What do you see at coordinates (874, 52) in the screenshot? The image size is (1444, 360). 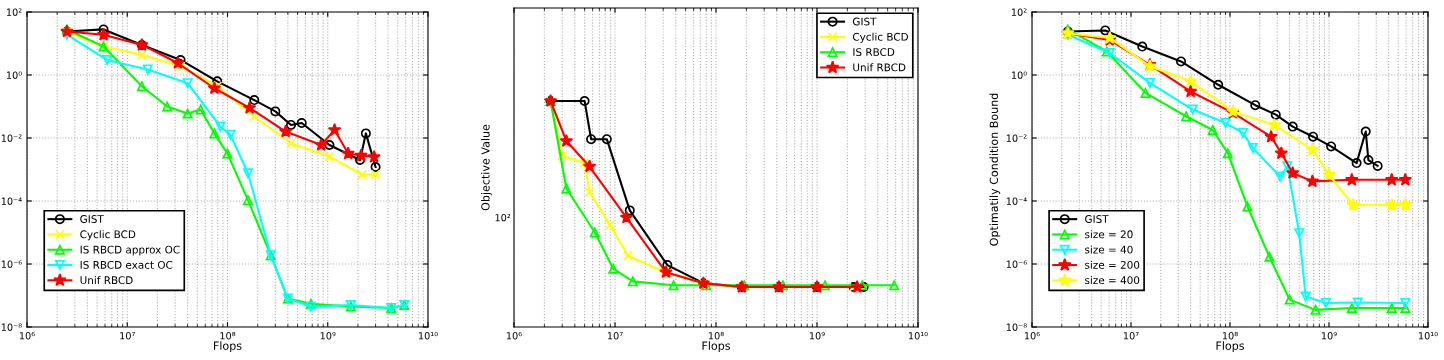 I see `legend-label: IS RBCD` at bounding box center [874, 52].